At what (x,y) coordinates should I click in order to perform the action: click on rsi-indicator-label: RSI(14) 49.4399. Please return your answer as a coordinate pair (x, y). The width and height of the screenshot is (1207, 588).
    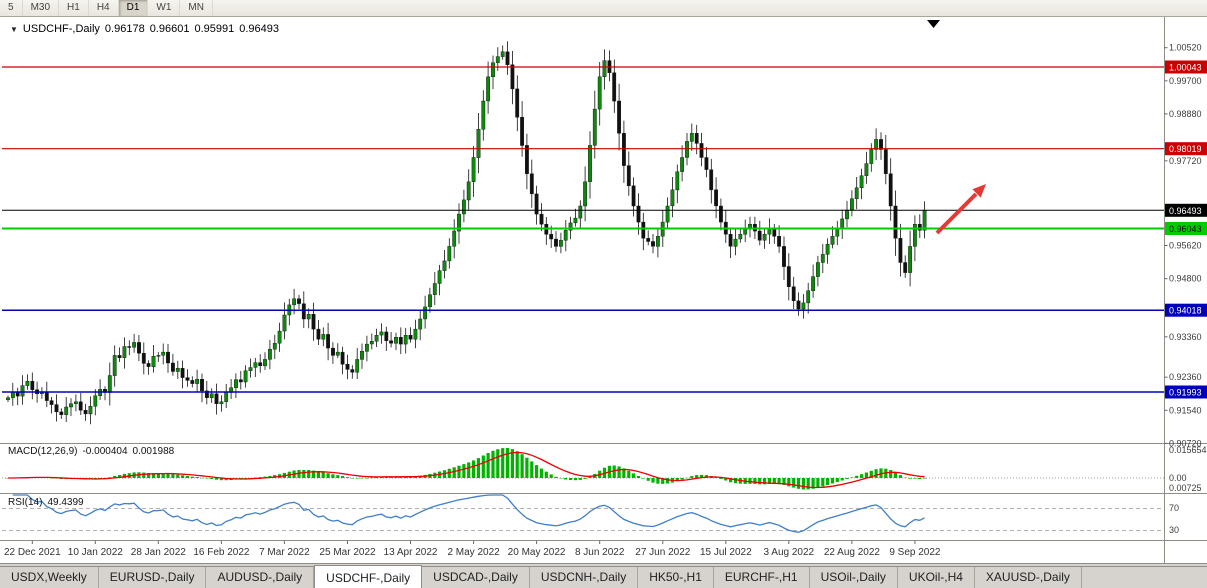
    Looking at the image, I should click on (48, 502).